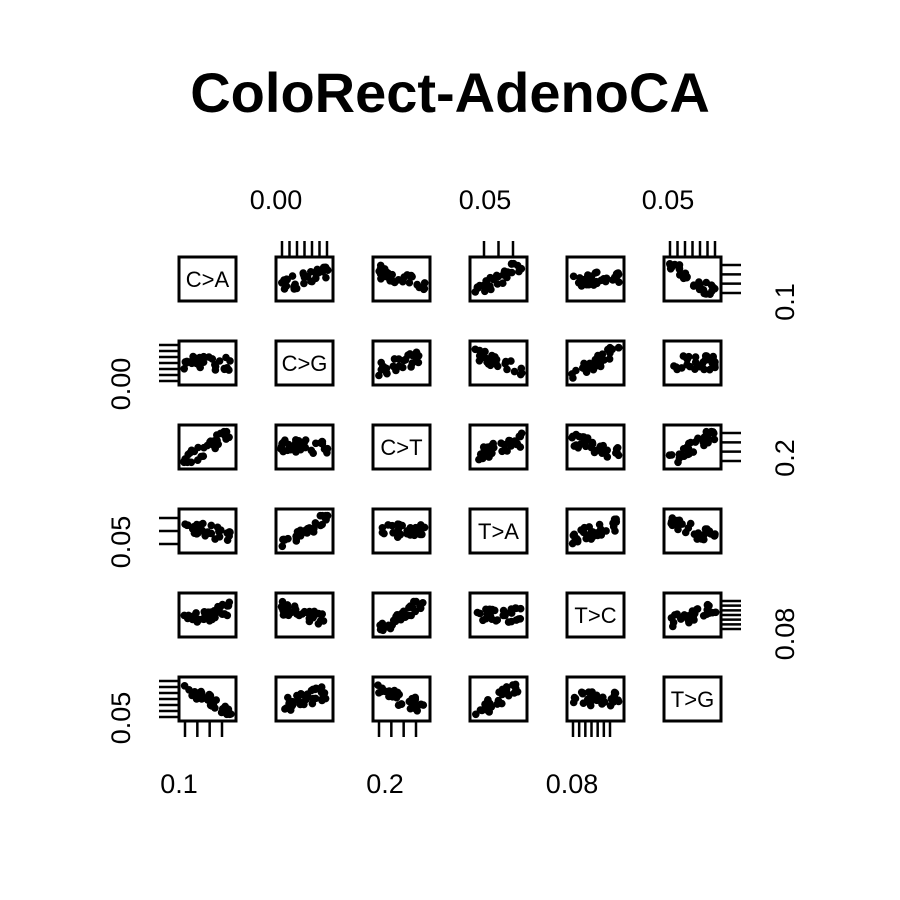 Image resolution: width=900 pixels, height=900 pixels. What do you see at coordinates (572, 784) in the screenshot?
I see `bottom-tick-label-3: 0.08` at bounding box center [572, 784].